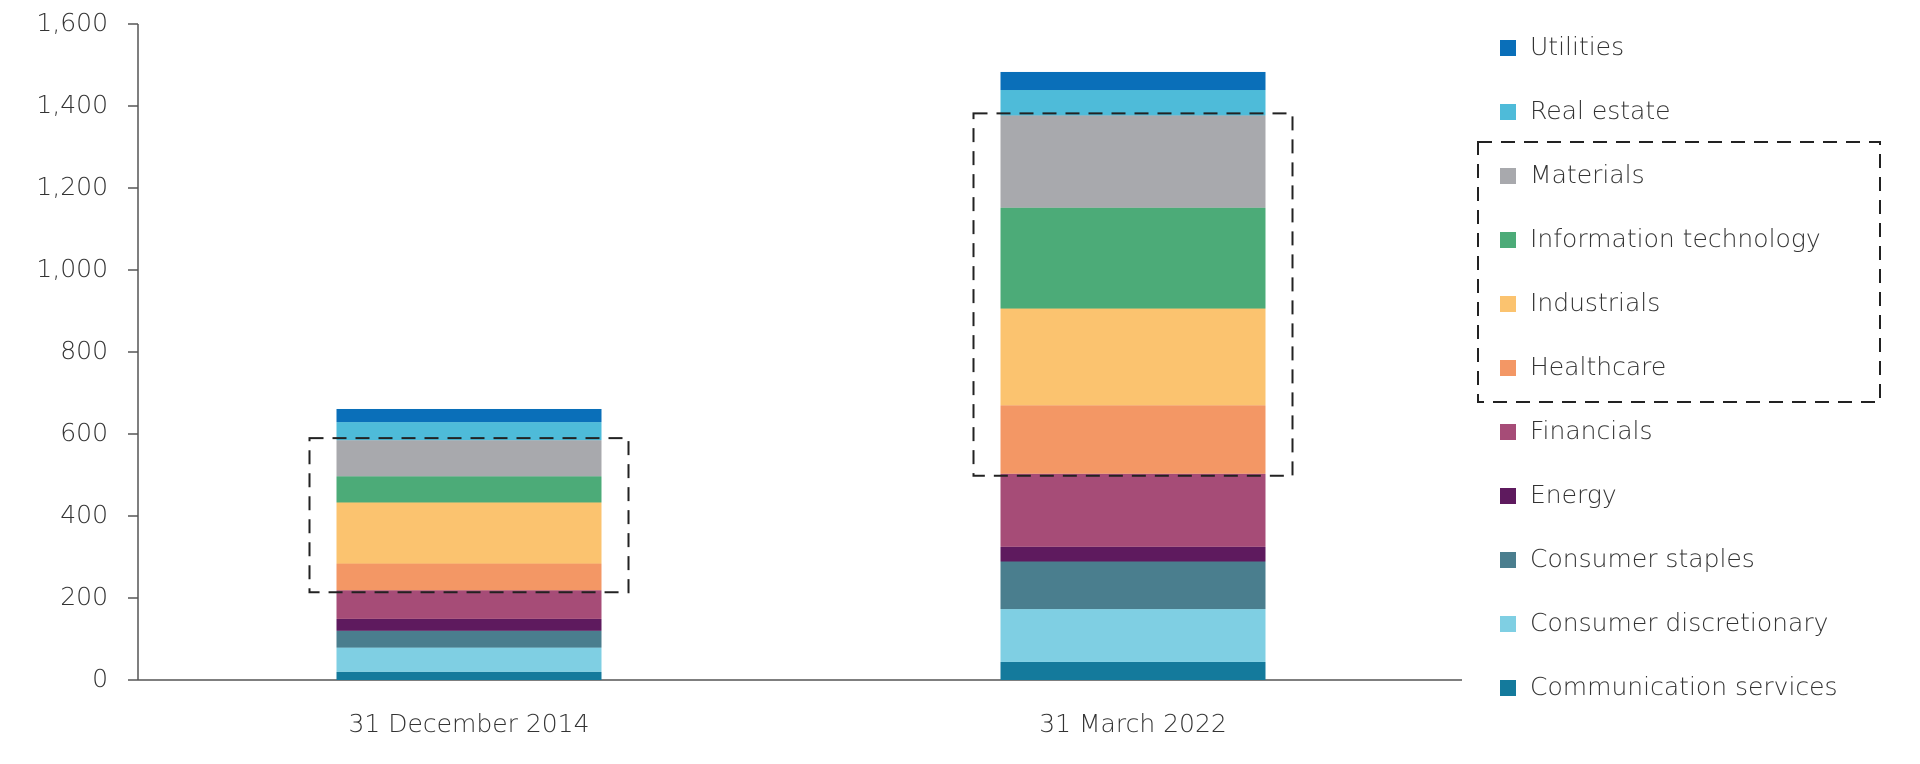  I want to click on y-tick-label: 1,600, so click(72, 22).